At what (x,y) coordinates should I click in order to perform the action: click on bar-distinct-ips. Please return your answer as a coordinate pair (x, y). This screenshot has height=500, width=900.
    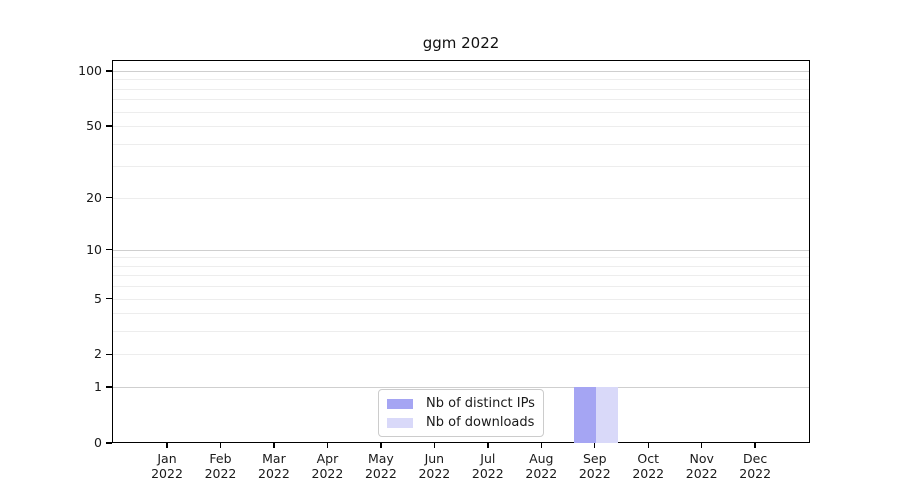
    Looking at the image, I should click on (584, 415).